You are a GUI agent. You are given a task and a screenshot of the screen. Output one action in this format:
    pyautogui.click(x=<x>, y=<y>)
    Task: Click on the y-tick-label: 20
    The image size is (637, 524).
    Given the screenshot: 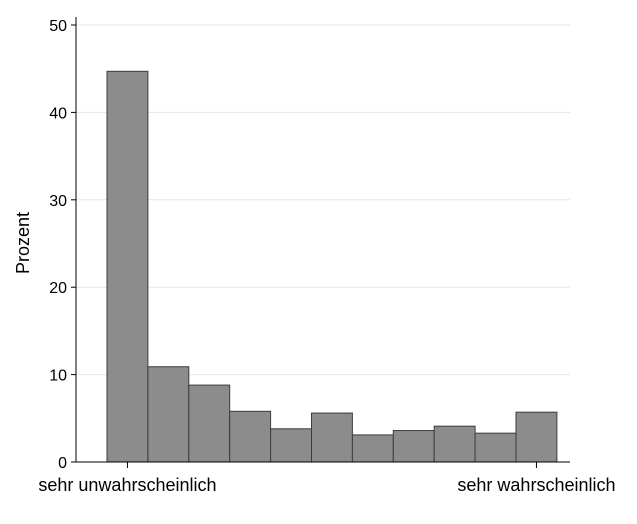 What is the action you would take?
    pyautogui.click(x=58, y=288)
    